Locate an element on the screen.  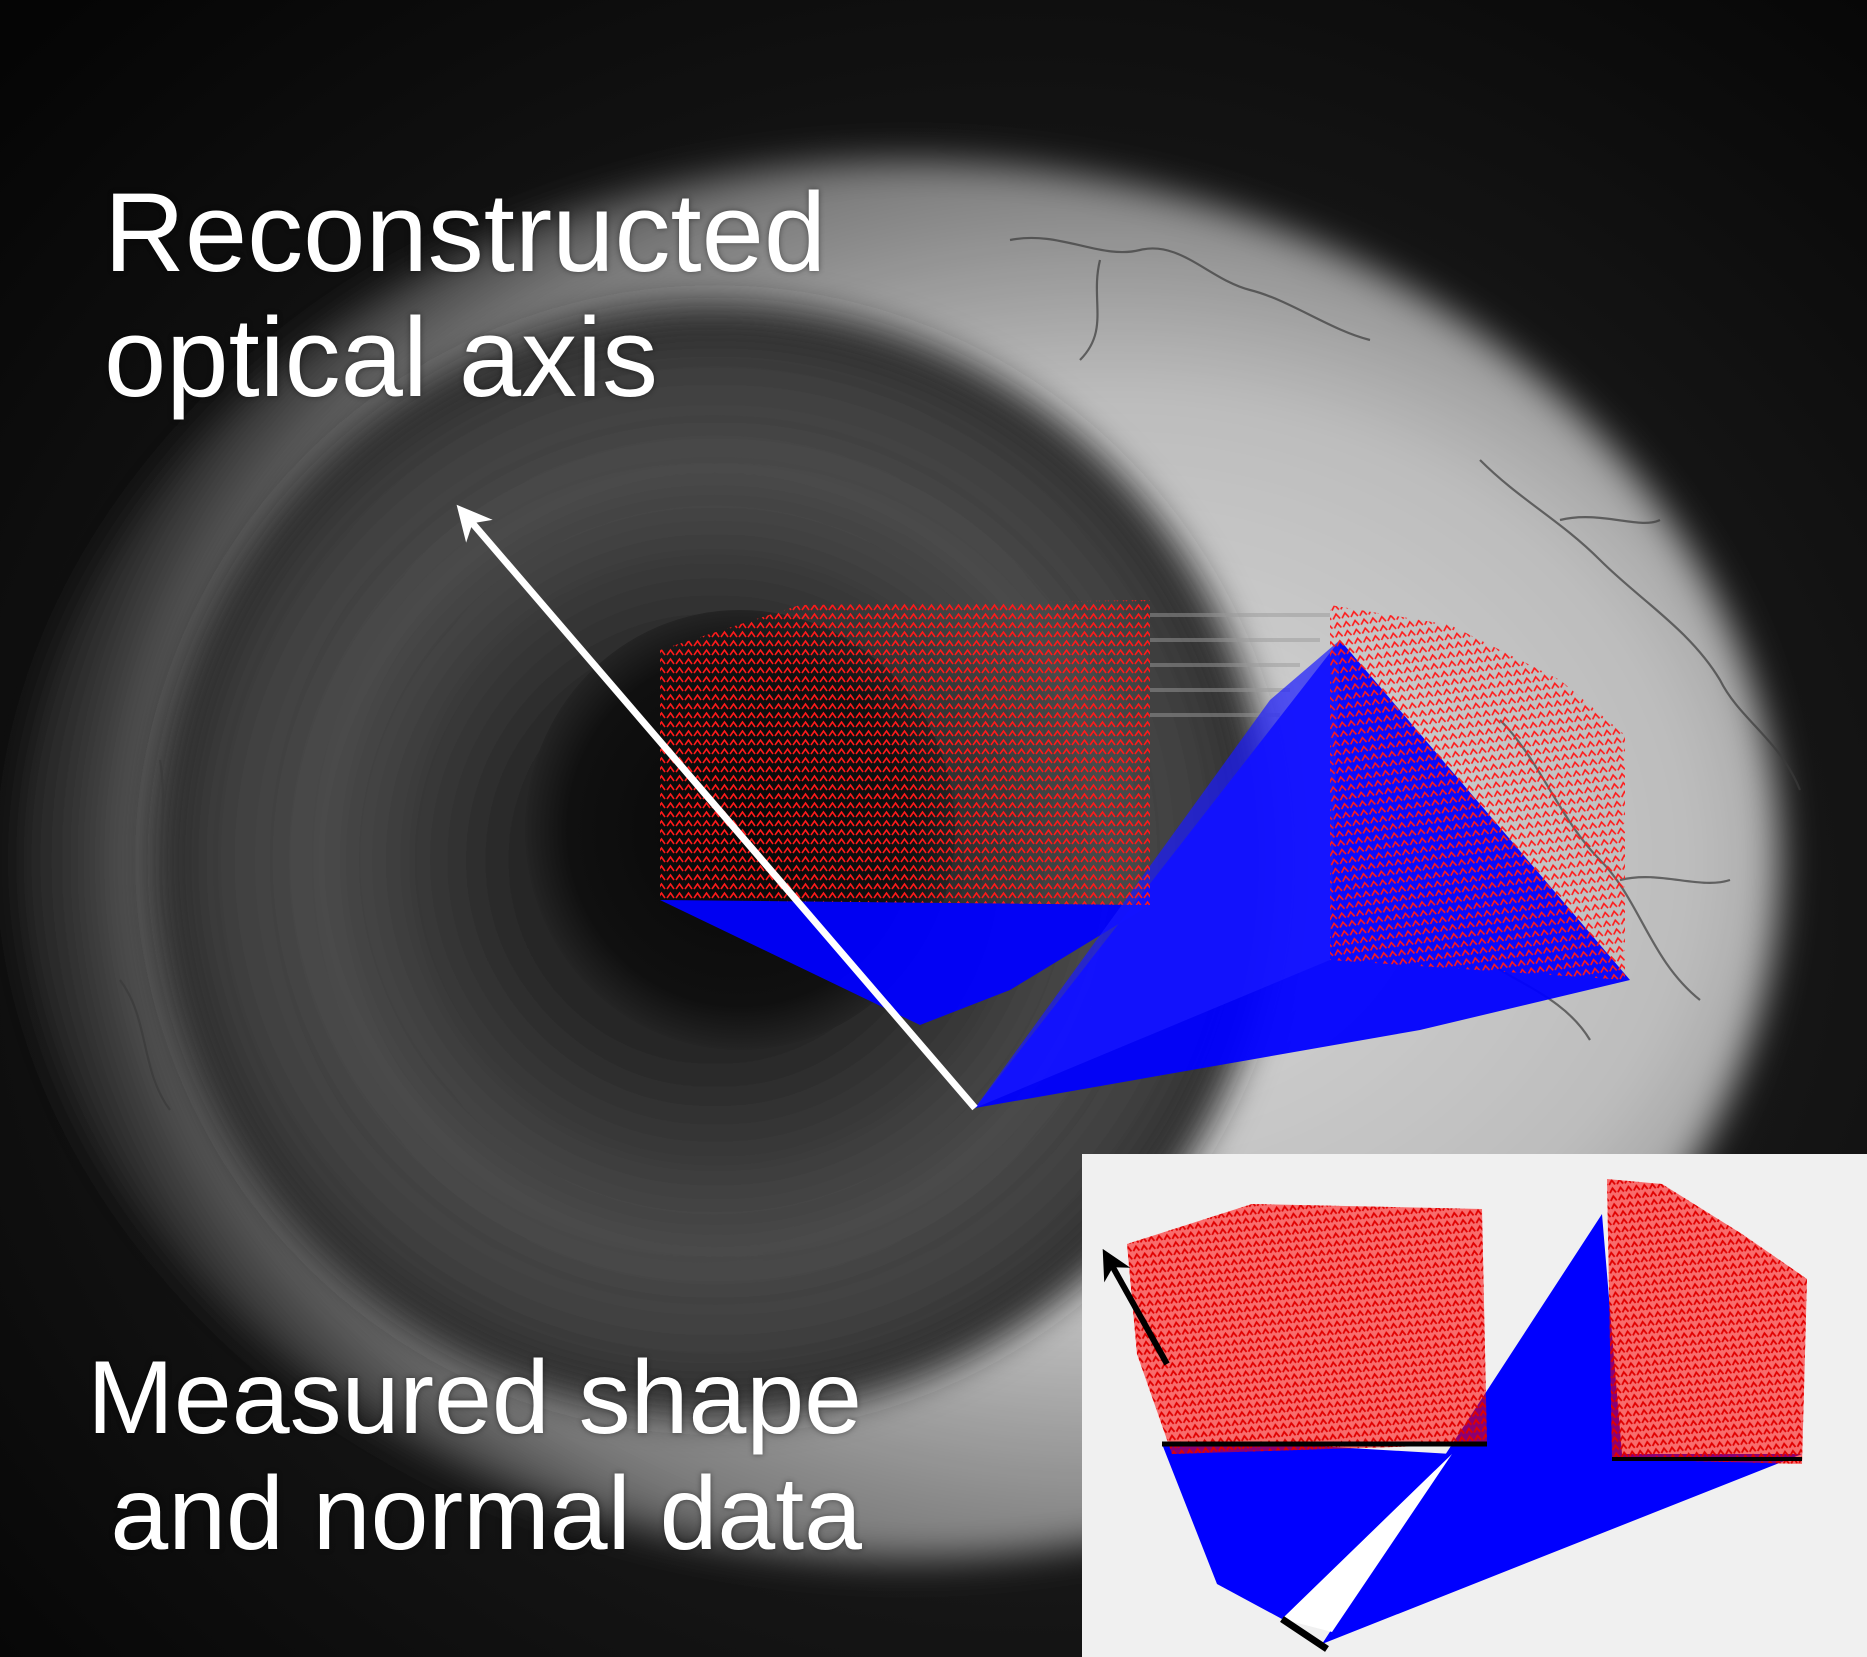
inset-normals-right-grid is located at coordinates (1707, 1321).